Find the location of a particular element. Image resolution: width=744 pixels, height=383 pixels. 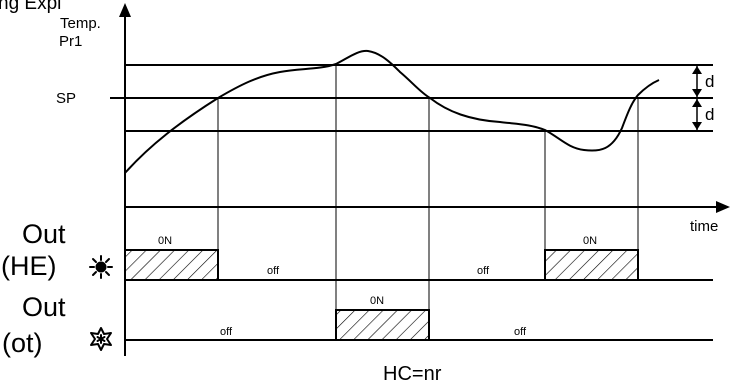

setpoint-label: SP is located at coordinates (66, 98).